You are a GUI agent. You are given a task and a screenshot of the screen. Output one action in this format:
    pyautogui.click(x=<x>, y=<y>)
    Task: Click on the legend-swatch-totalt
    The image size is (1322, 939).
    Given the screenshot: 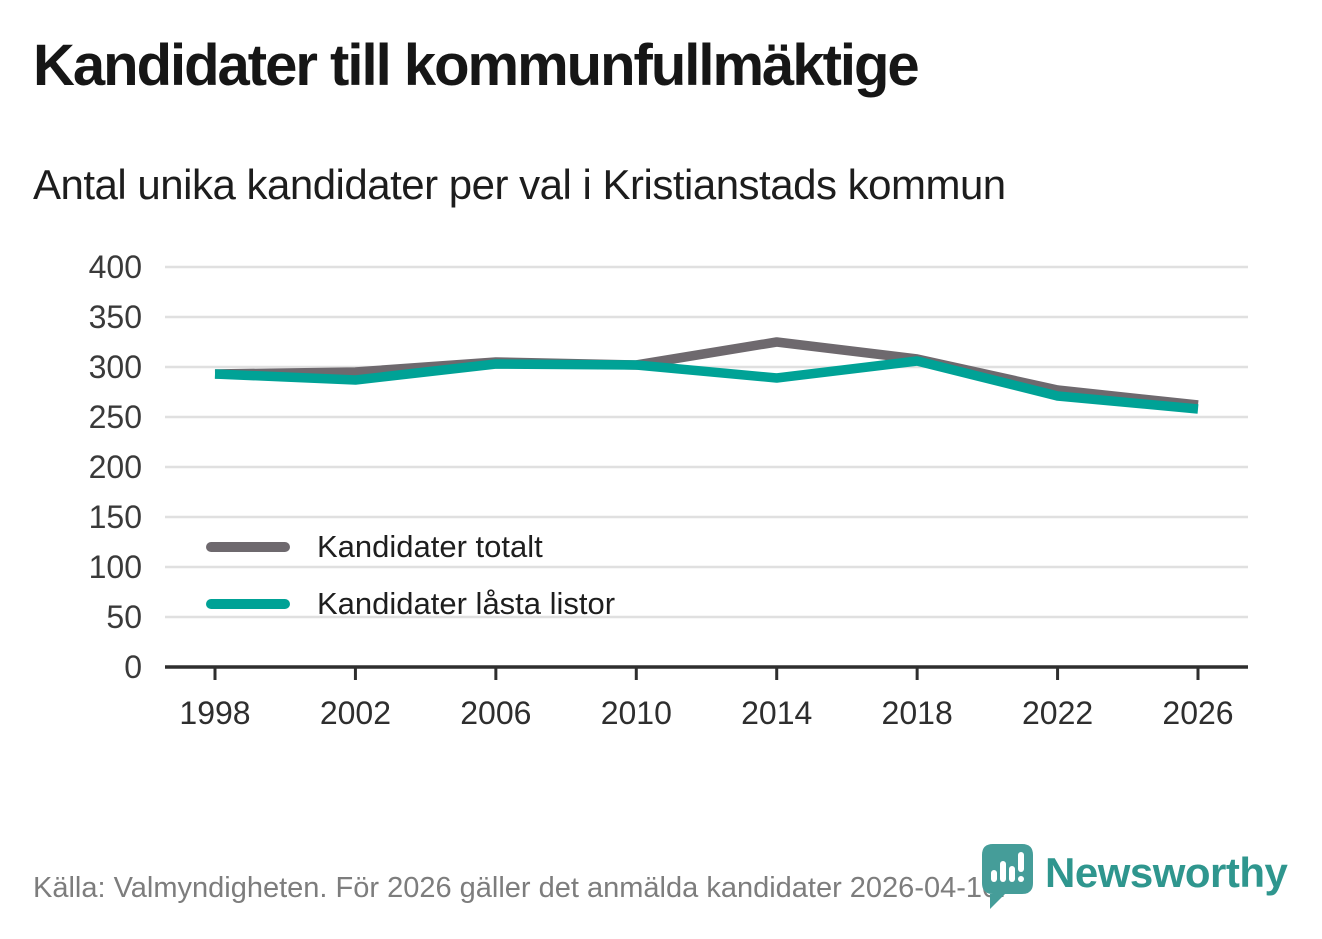 What is the action you would take?
    pyautogui.click(x=248, y=546)
    